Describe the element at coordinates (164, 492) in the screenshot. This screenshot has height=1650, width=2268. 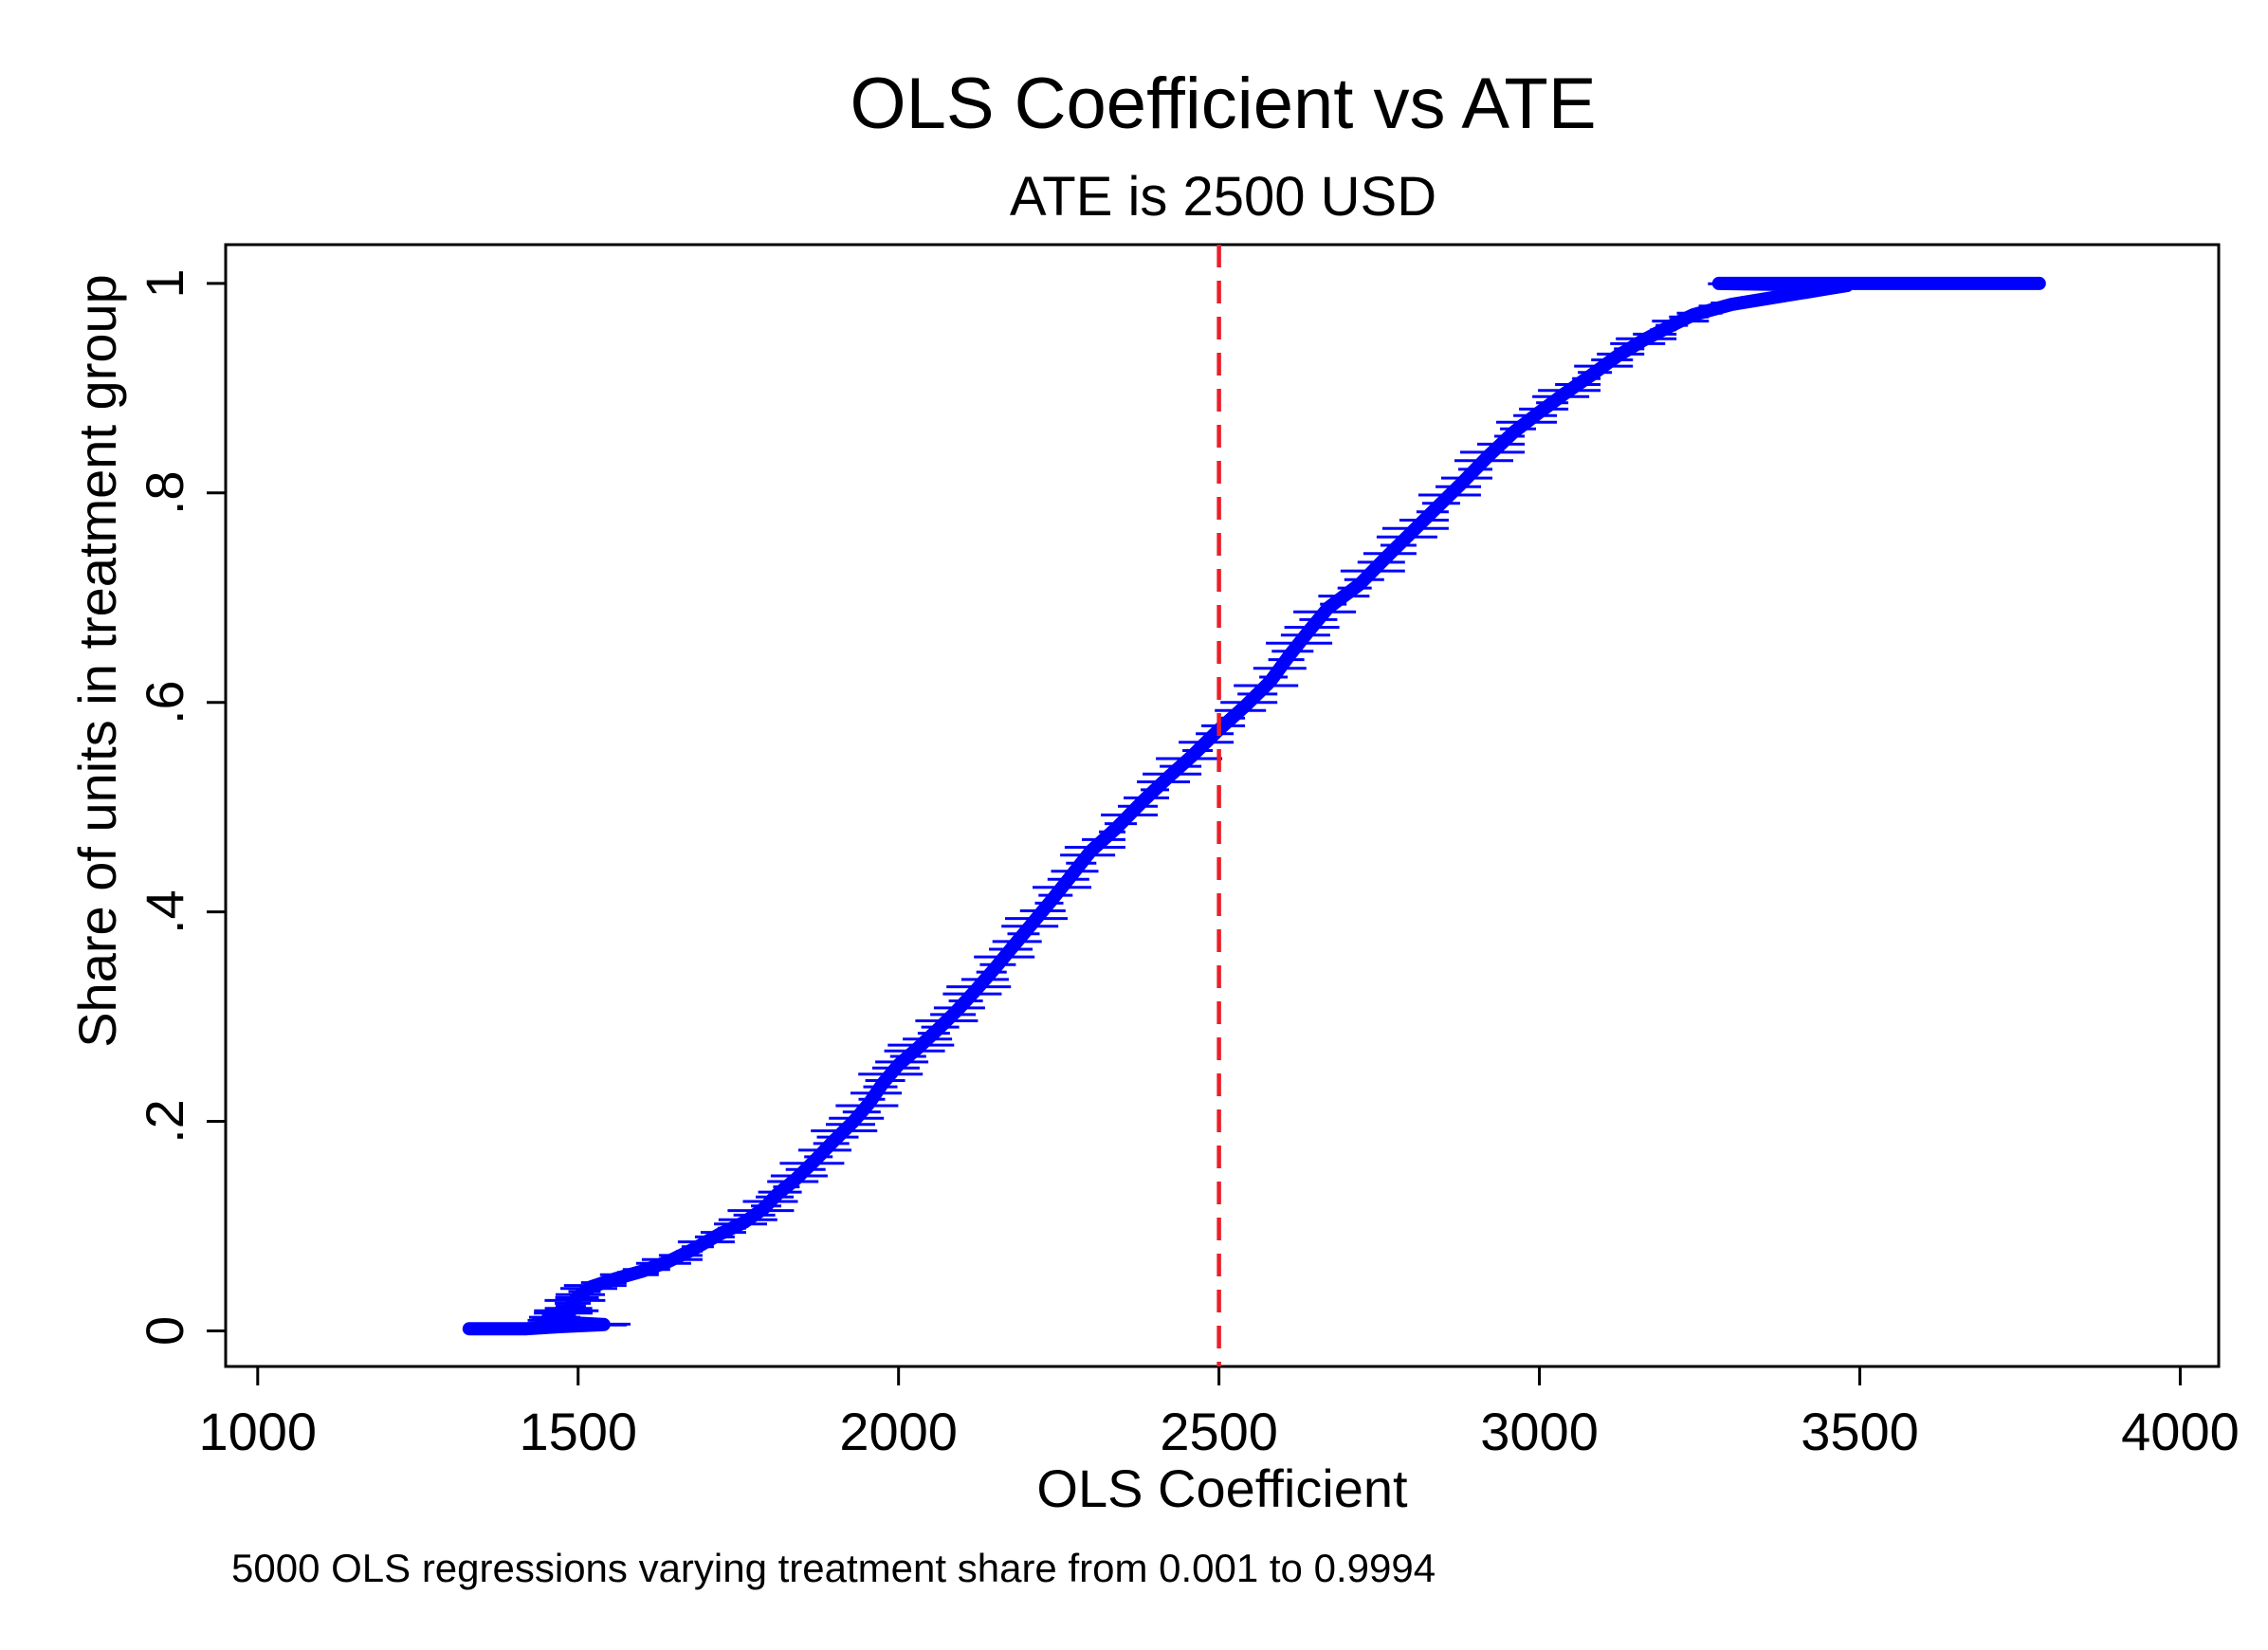
I see `y-tick-label: .8` at that location.